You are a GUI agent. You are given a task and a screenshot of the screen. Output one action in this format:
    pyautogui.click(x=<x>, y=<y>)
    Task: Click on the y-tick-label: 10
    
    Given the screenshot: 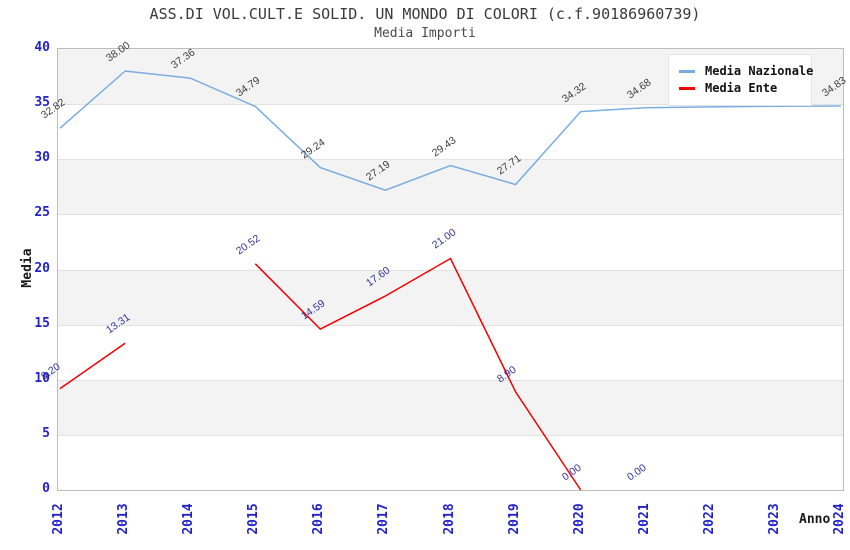 What is the action you would take?
    pyautogui.click(x=42, y=378)
    